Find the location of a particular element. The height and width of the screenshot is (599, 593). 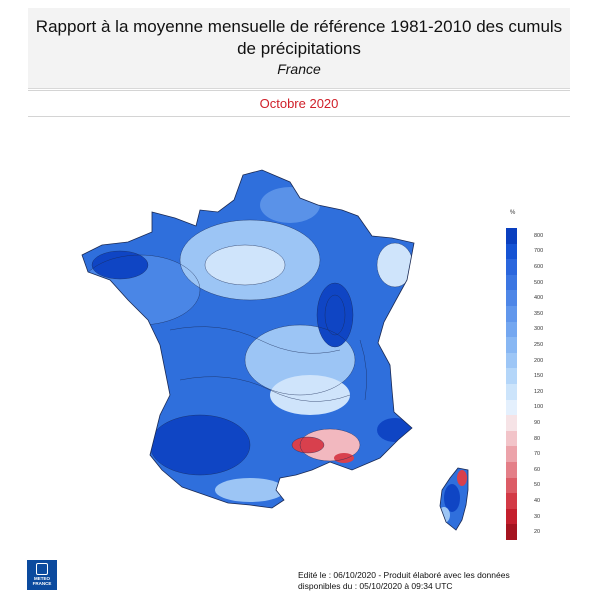

legend-label-700: 700 is located at coordinates (539, 251).